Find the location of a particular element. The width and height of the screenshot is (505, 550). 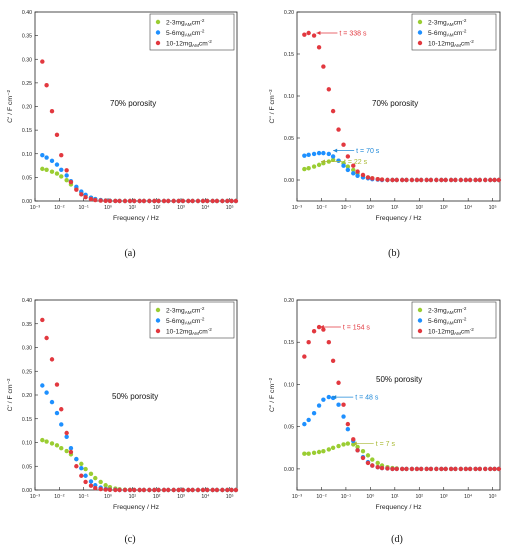

legend-marker-2-3mg is located at coordinates (158, 310).